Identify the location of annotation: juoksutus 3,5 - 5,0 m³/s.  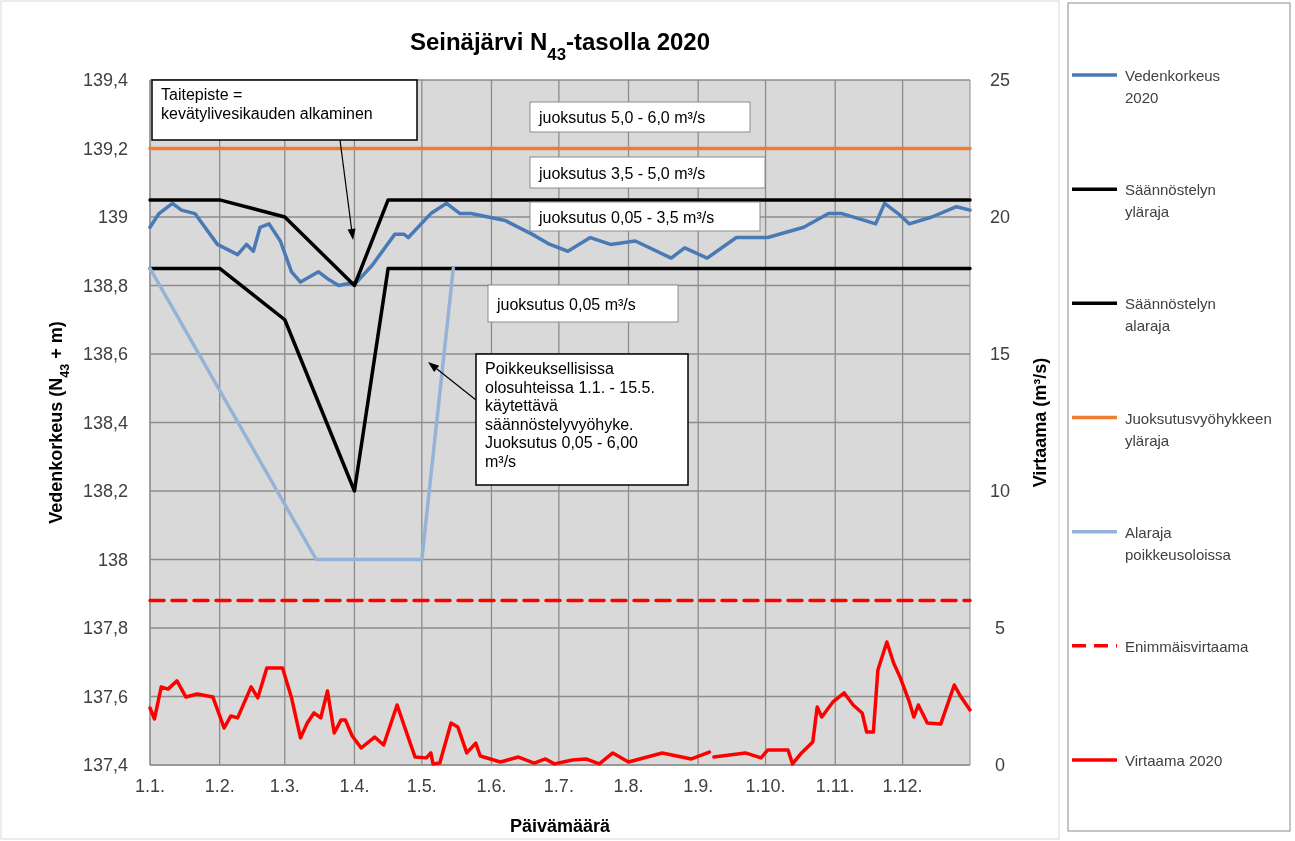
(622, 173).